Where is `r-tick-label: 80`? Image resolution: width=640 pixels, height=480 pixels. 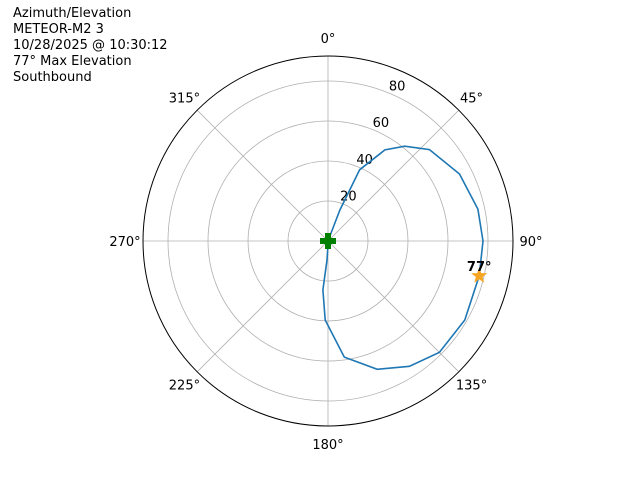 r-tick-label: 80 is located at coordinates (397, 87).